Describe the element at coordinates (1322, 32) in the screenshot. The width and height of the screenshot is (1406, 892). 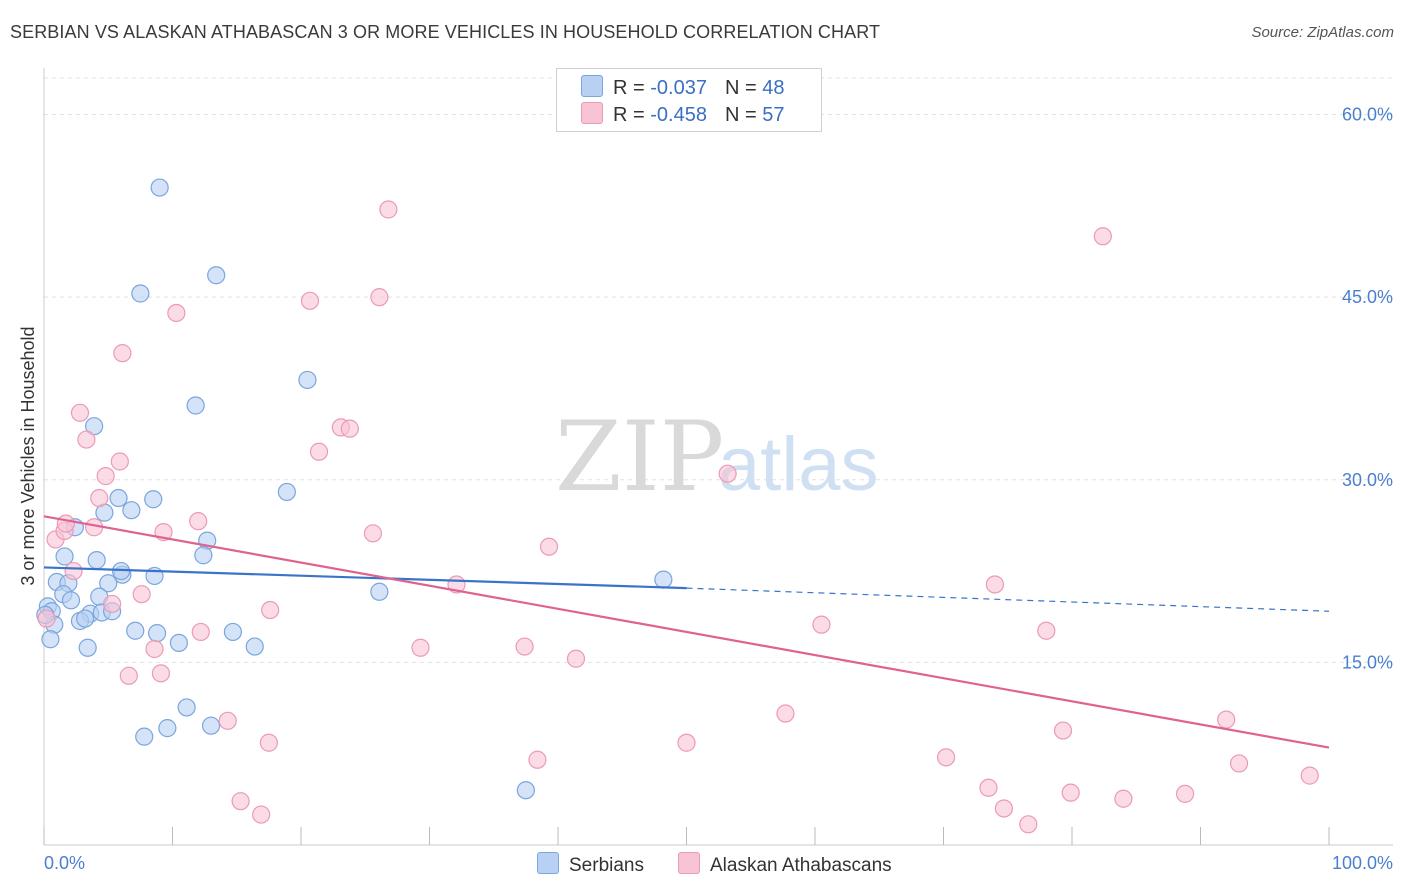
I see `source-credit: Source: ZipAtlas.com` at that location.